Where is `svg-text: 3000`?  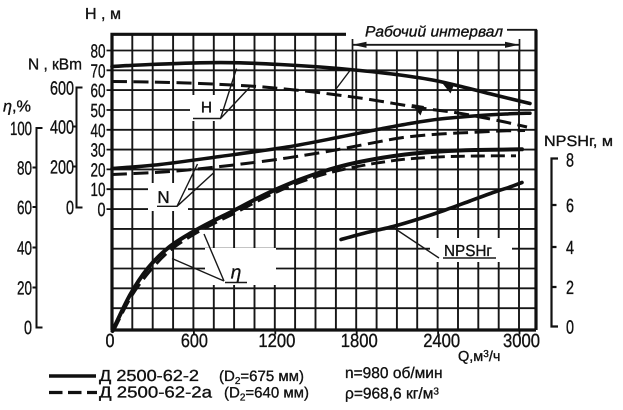
svg-text: 3000 is located at coordinates (521, 341).